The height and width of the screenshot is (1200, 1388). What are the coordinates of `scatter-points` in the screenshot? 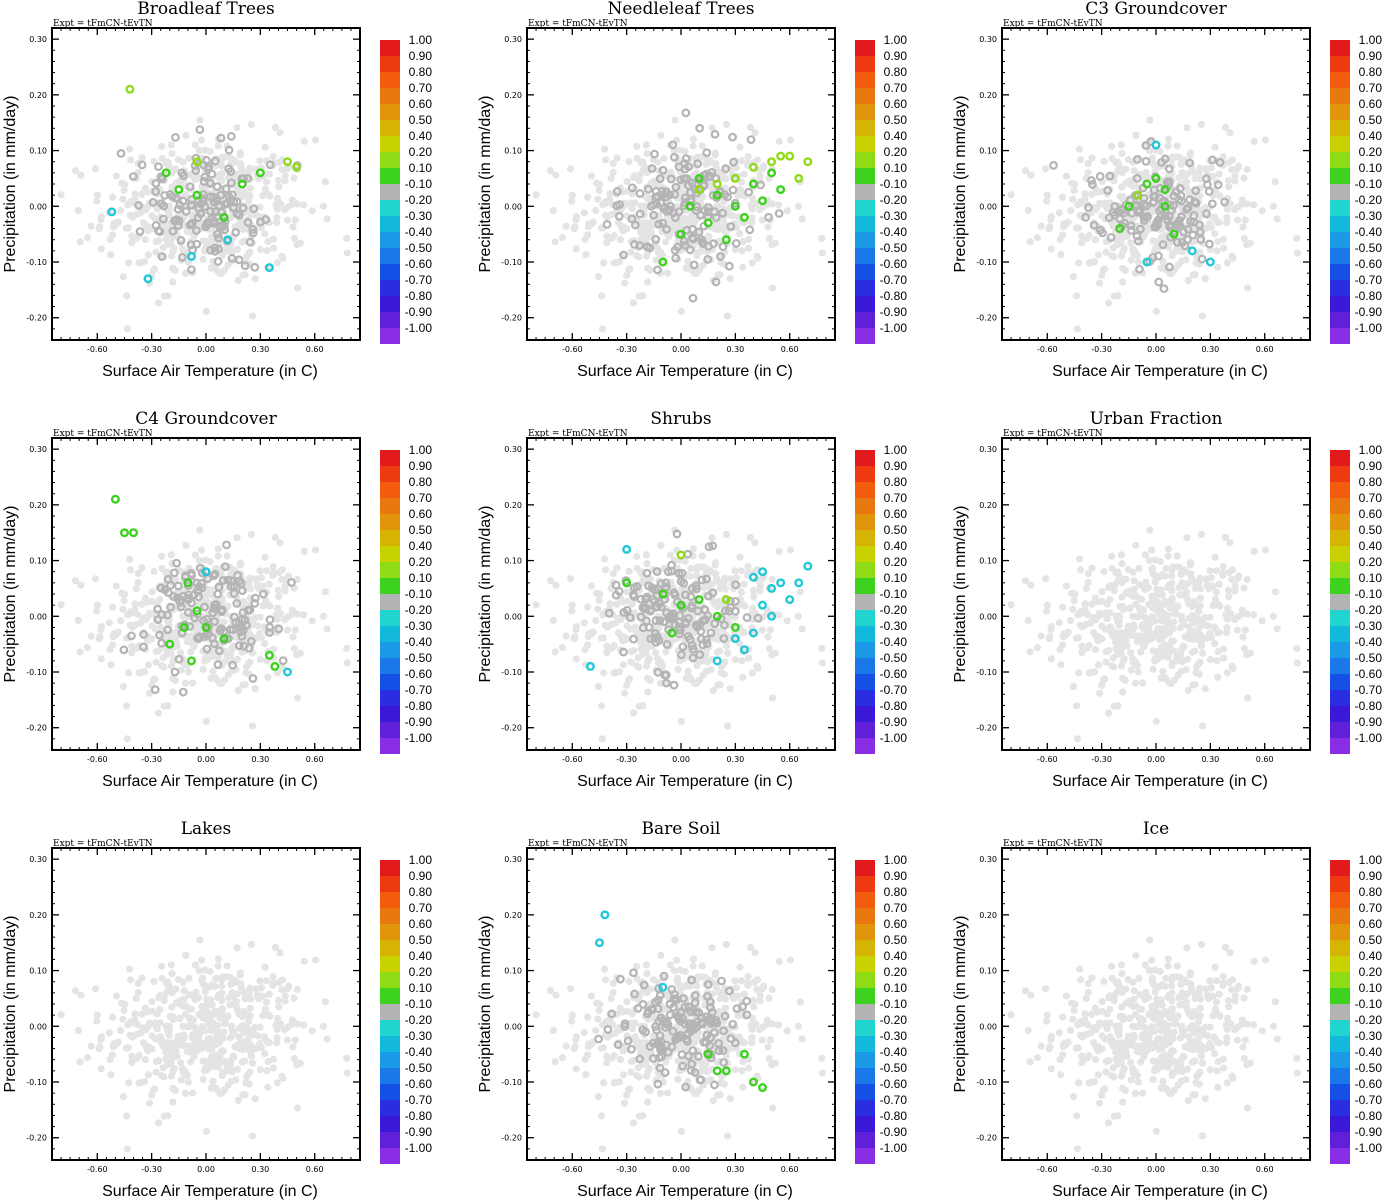 It's located at (1154, 224).